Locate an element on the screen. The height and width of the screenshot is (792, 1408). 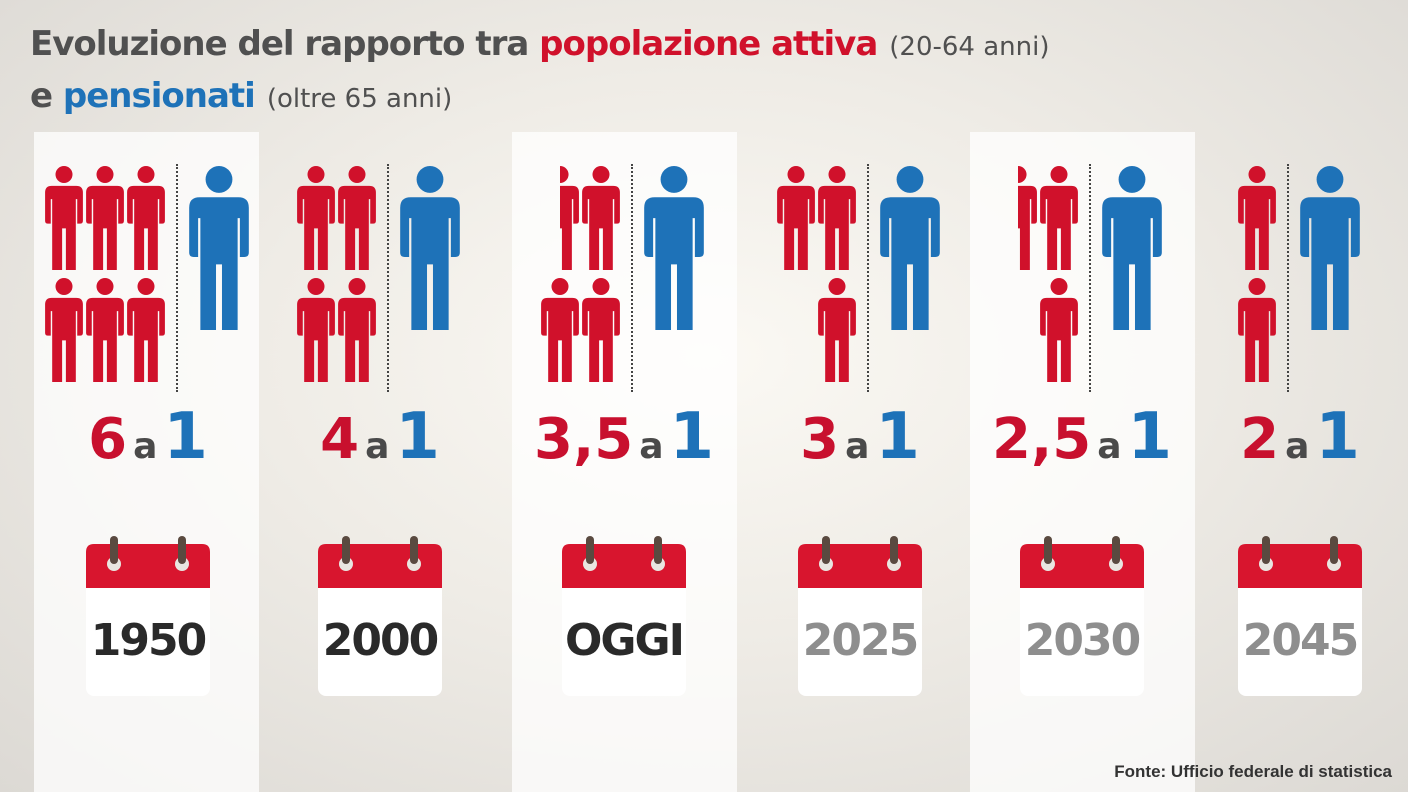
title-workers-age: (20-64 anni) is located at coordinates (969, 47).